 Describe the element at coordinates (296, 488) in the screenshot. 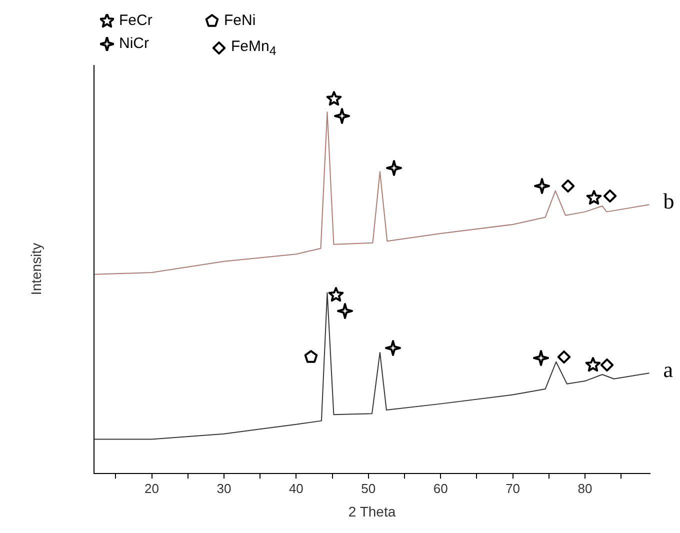

I see `x-tick-label: 40` at that location.